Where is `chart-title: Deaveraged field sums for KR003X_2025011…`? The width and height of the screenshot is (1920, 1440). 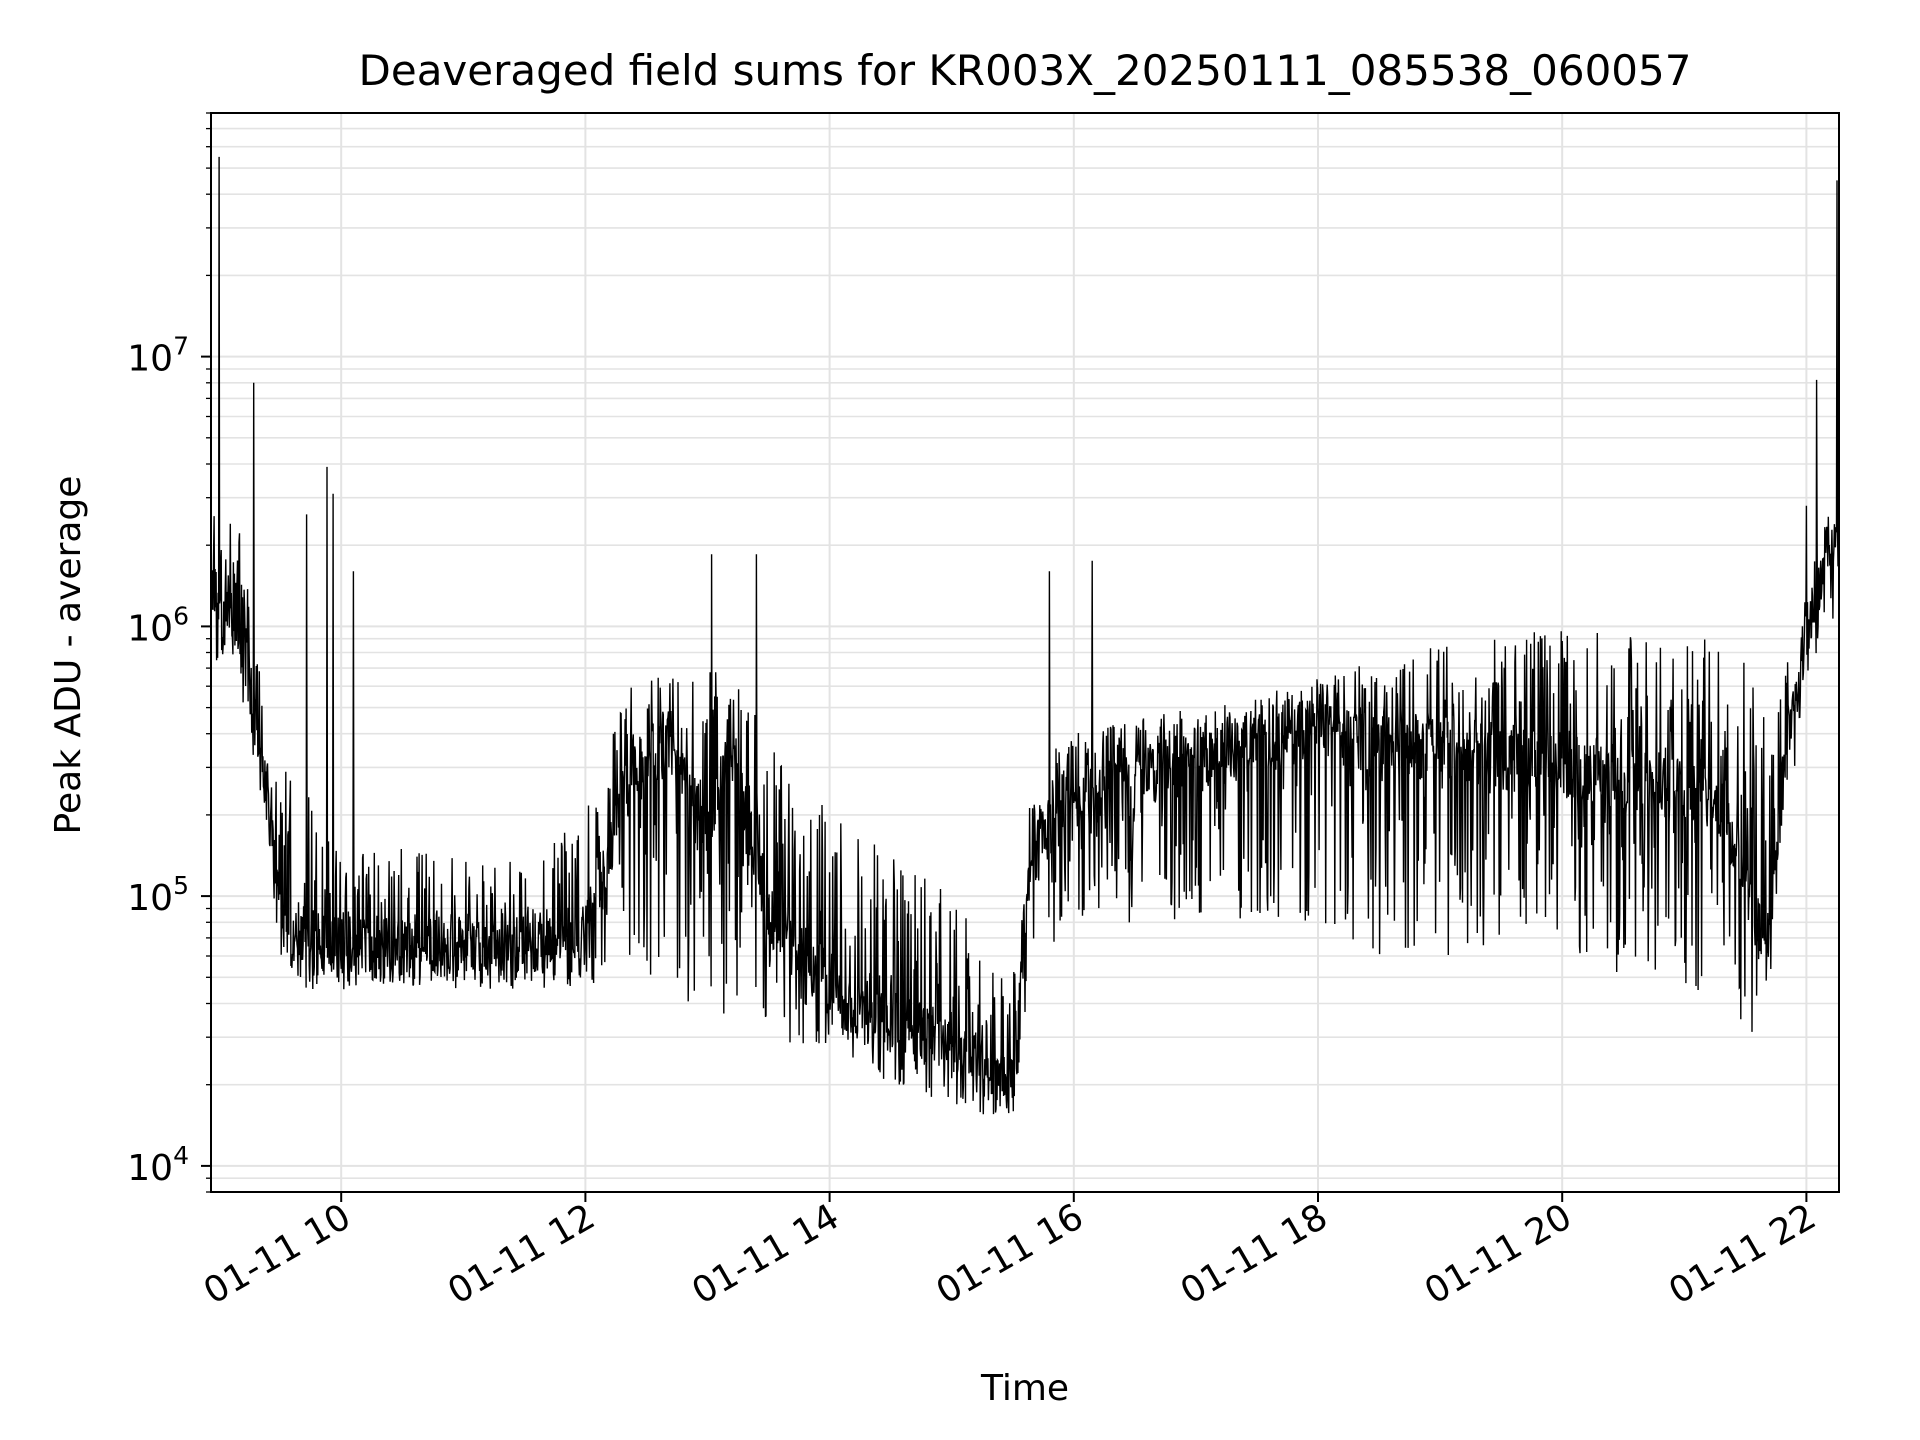 chart-title: Deaveraged field sums for KR003X_2025011… is located at coordinates (1025, 70).